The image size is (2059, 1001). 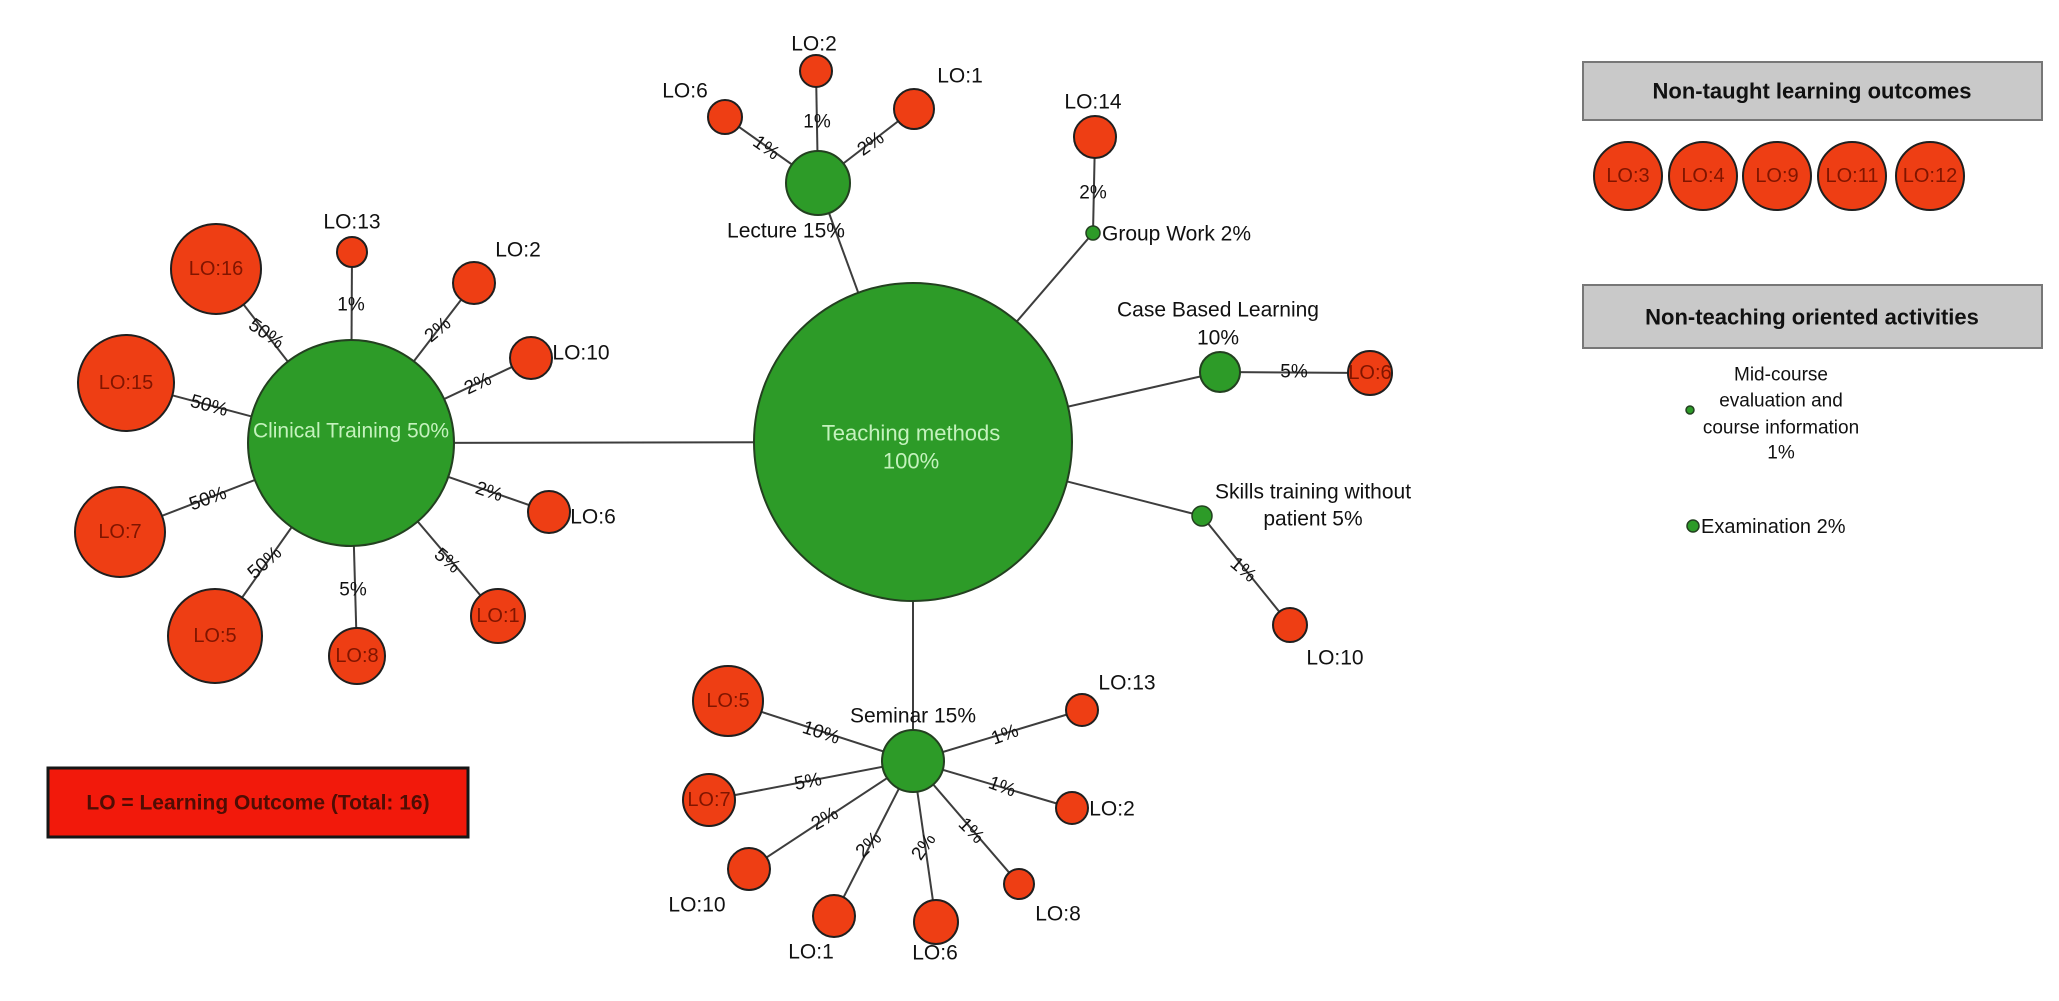 What do you see at coordinates (1773, 527) in the screenshot?
I see `examination-label: Examination 2%` at bounding box center [1773, 527].